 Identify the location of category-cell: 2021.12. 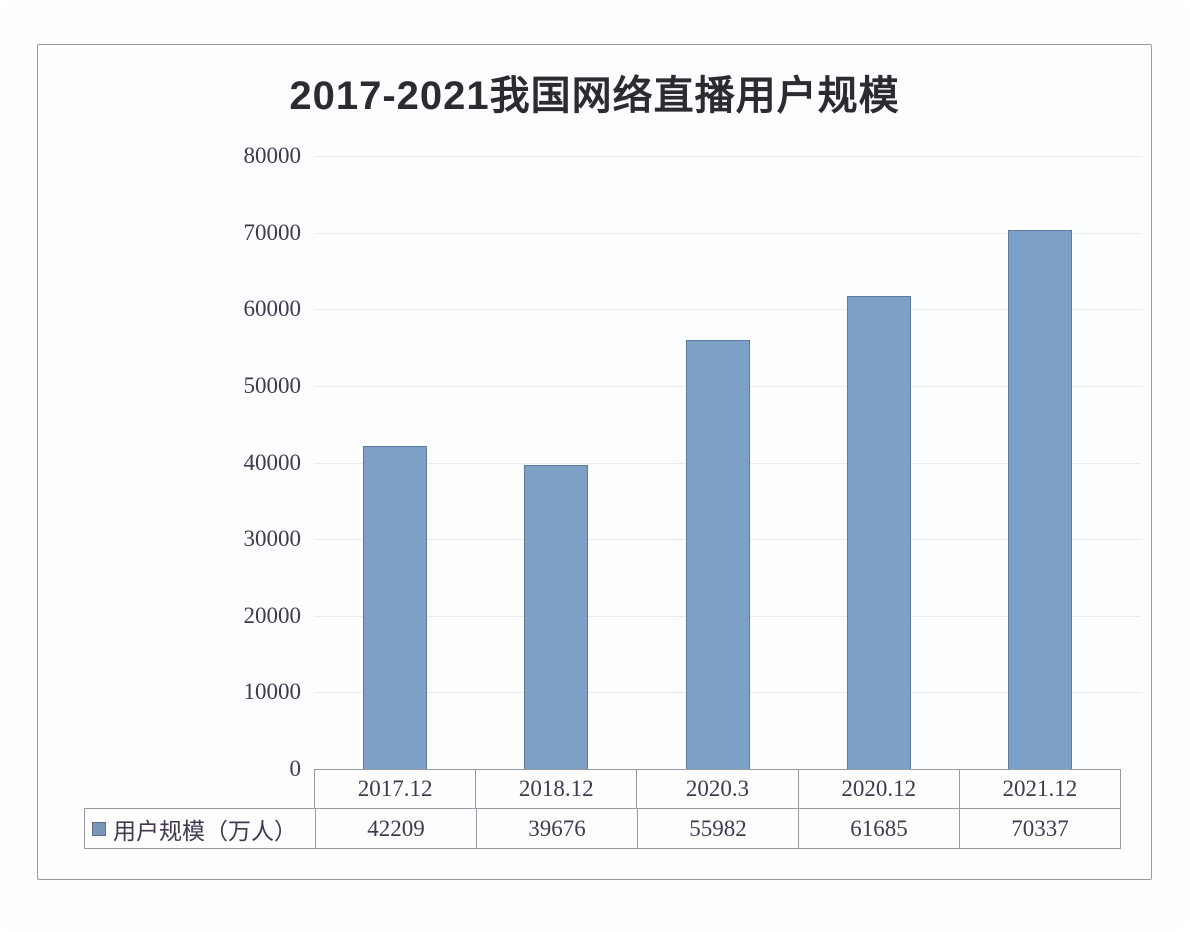
(1039, 789).